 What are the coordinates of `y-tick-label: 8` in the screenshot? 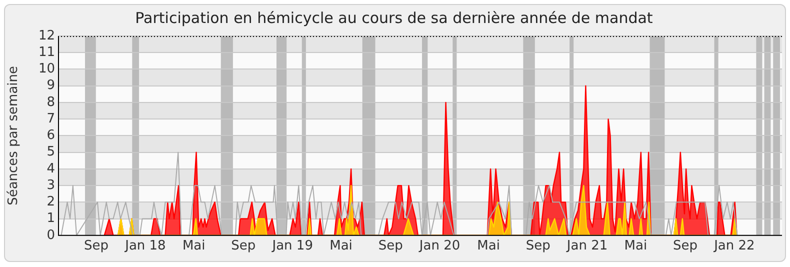 It's located at (50, 102).